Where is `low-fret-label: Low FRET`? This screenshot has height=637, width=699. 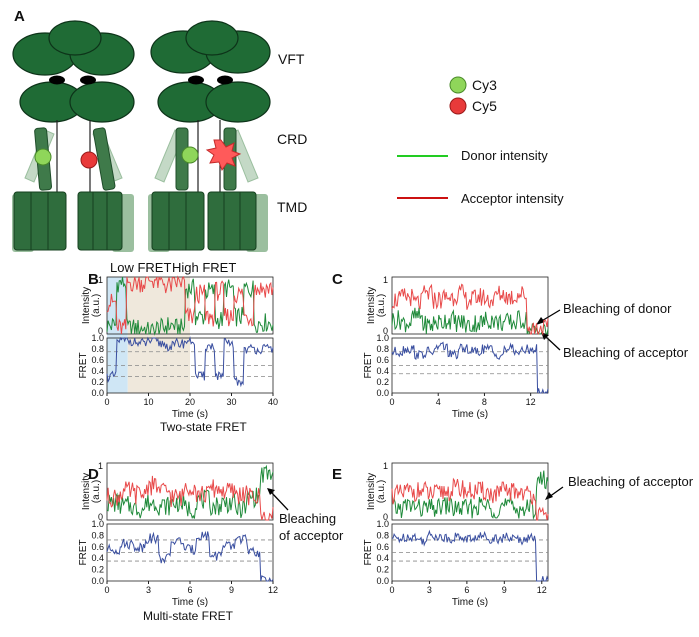
low-fret-label: Low FRET is located at coordinates (140, 267).